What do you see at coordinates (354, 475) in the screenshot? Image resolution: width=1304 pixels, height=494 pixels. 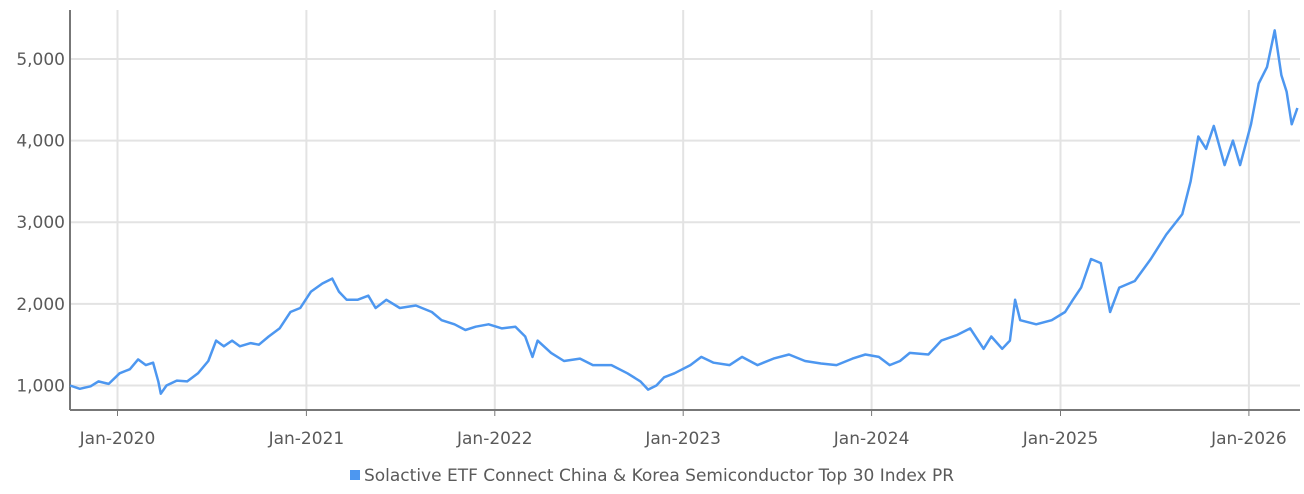 I see `legend-swatch` at bounding box center [354, 475].